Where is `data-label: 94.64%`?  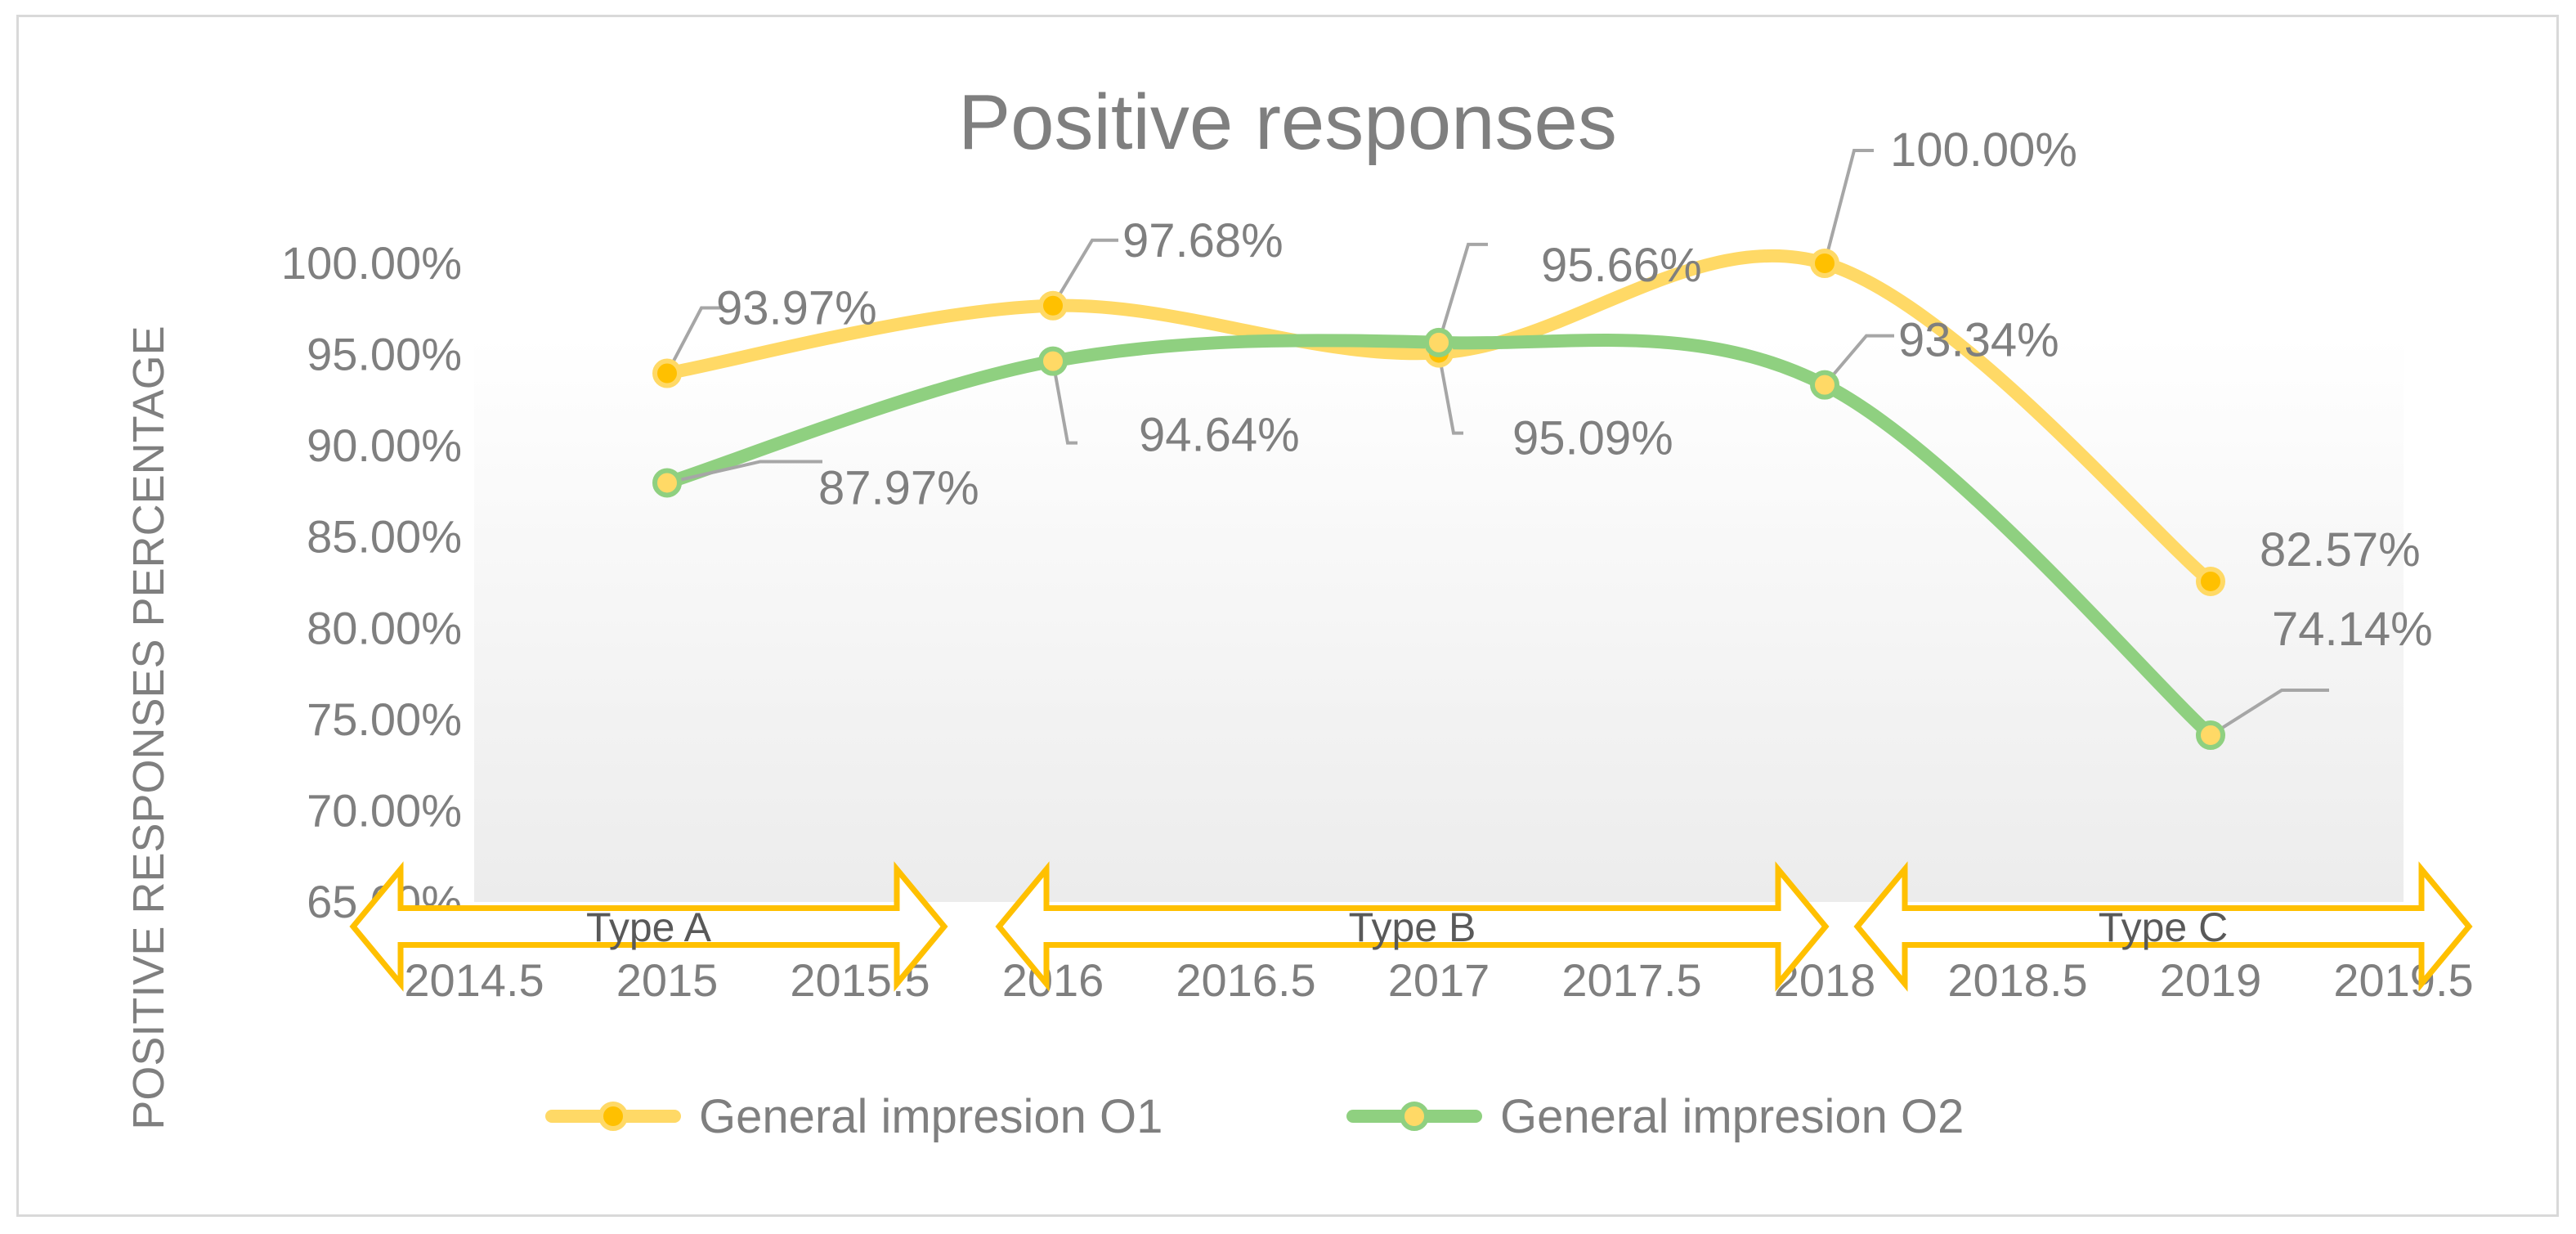 data-label: 94.64% is located at coordinates (1219, 435).